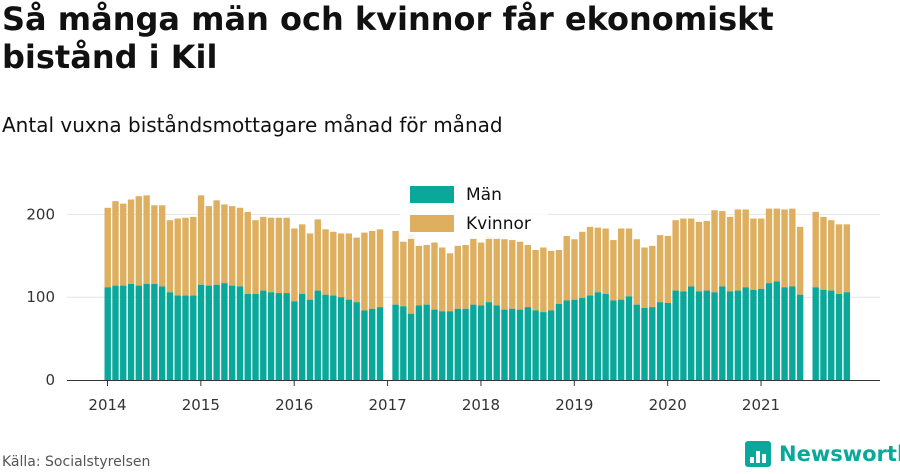 This screenshot has width=900, height=474. What do you see at coordinates (839, 454) in the screenshot?
I see `brand-name: Newsworthy` at bounding box center [839, 454].